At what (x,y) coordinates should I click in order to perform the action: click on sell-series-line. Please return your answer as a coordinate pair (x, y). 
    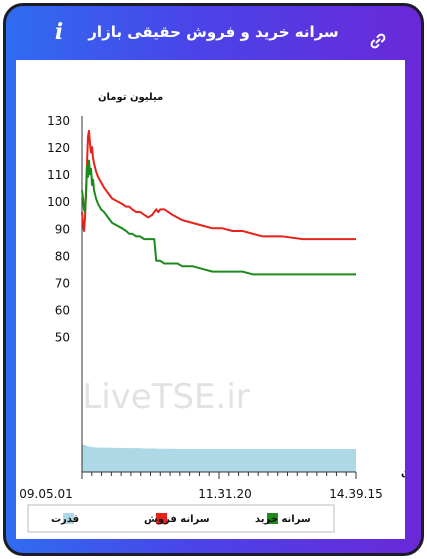
    Looking at the image, I should click on (218, 185).